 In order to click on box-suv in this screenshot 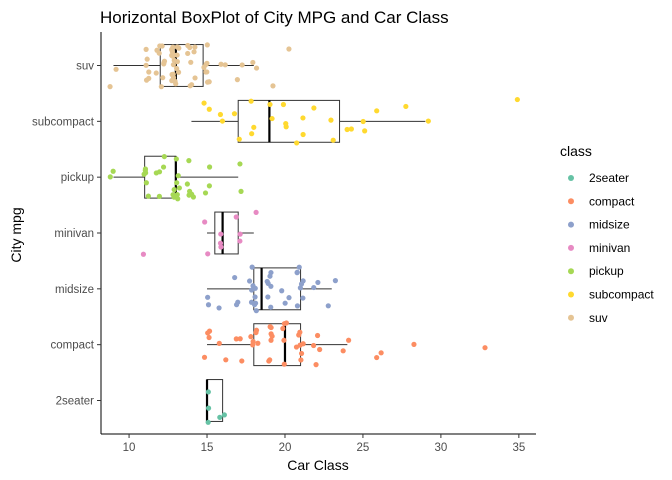, I will do `click(183, 65)`.